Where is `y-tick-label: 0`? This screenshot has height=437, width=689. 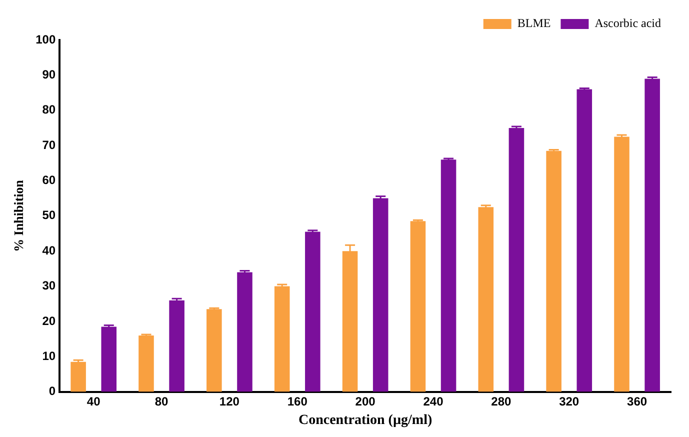
y-tick-label: 0 is located at coordinates (52, 391).